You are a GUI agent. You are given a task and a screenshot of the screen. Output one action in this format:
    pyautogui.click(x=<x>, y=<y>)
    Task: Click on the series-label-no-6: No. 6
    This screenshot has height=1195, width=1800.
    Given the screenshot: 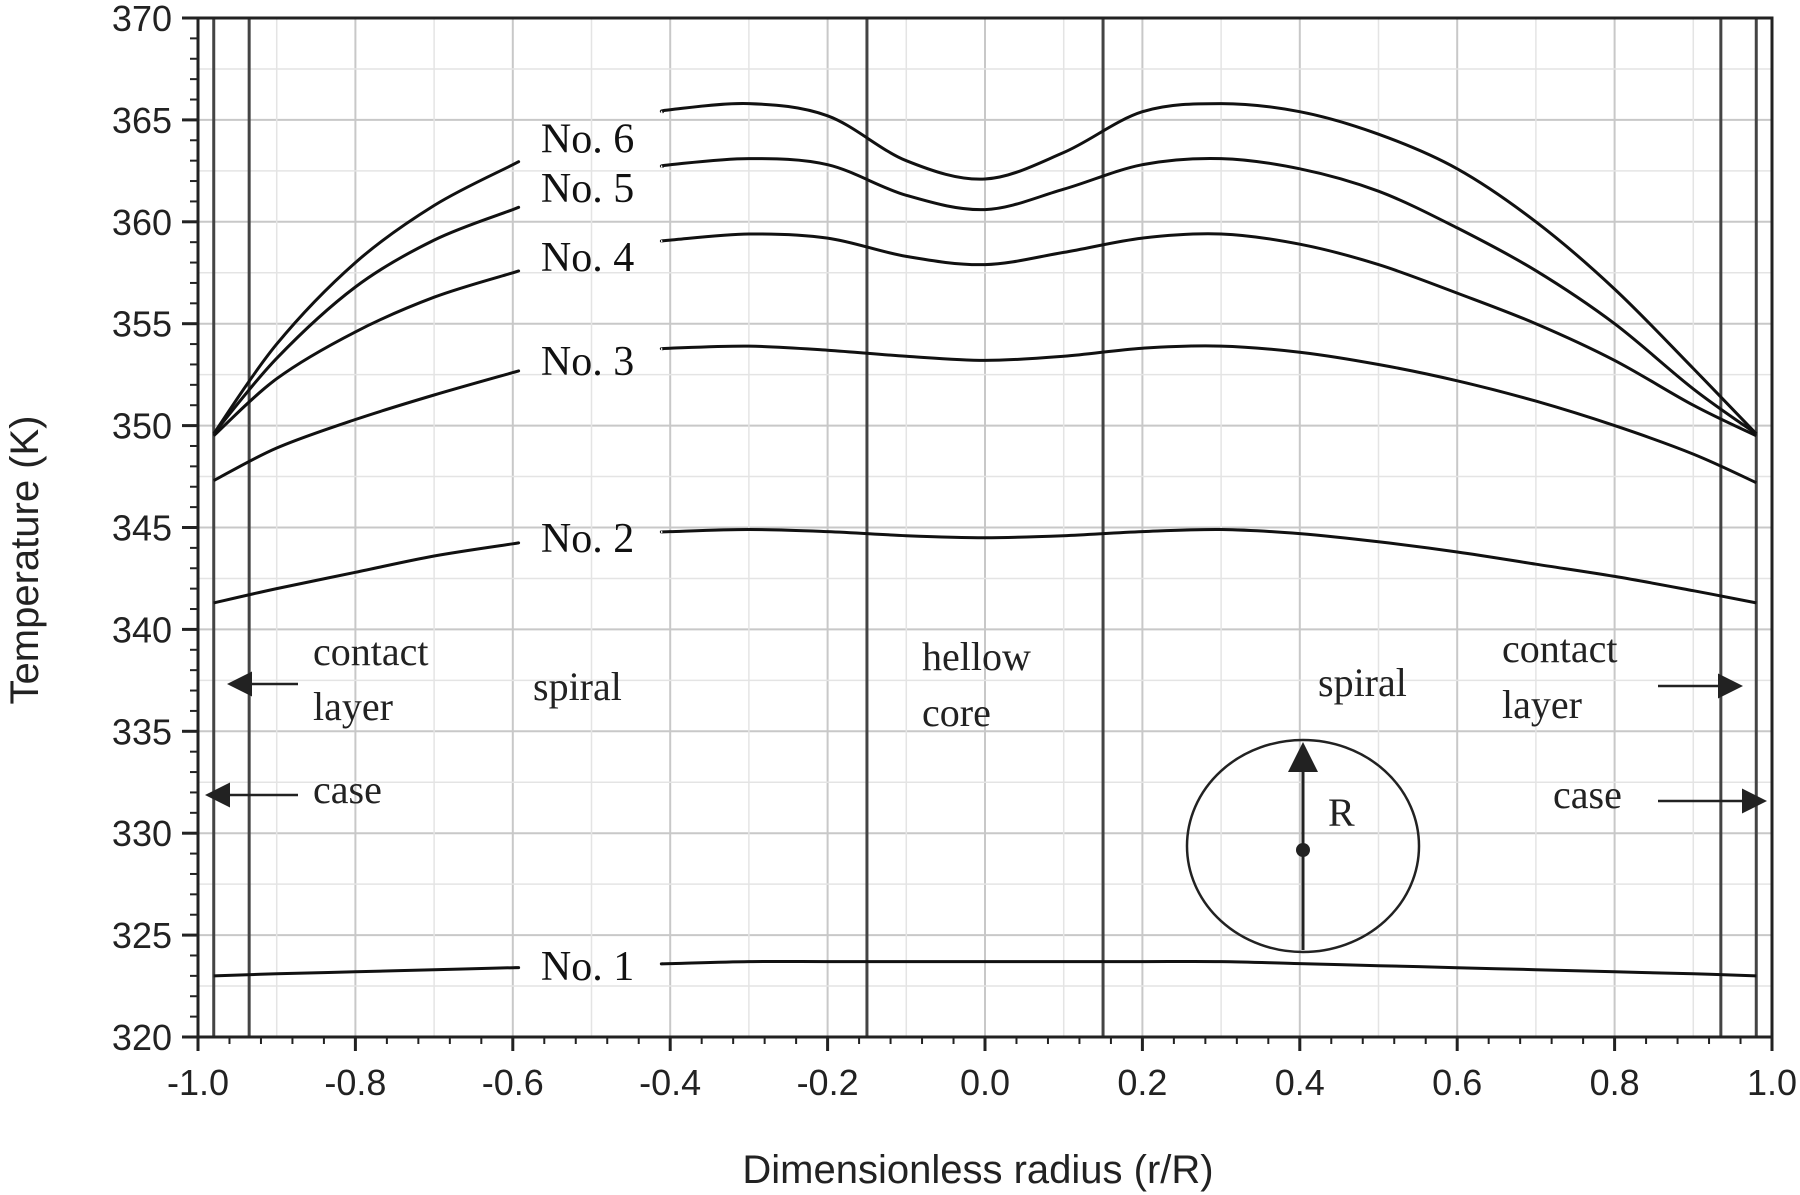 What is the action you would take?
    pyautogui.click(x=587, y=139)
    